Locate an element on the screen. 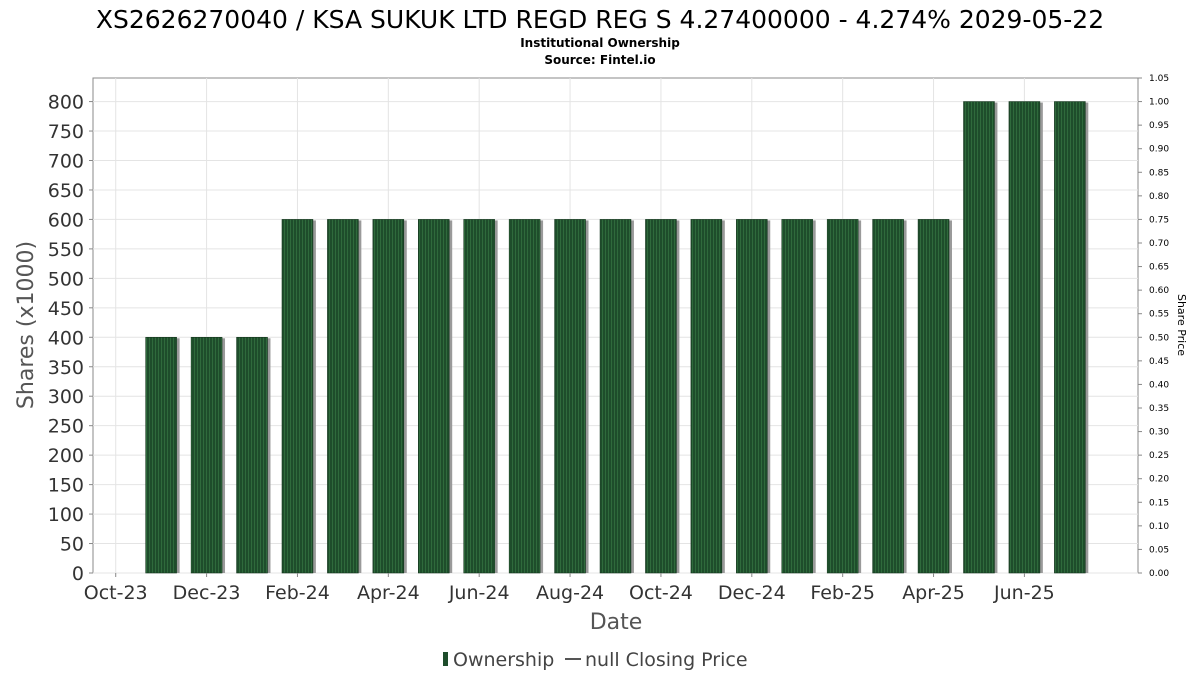 This screenshot has width=1200, height=675. legend-label-ownership: Ownership is located at coordinates (503, 660).